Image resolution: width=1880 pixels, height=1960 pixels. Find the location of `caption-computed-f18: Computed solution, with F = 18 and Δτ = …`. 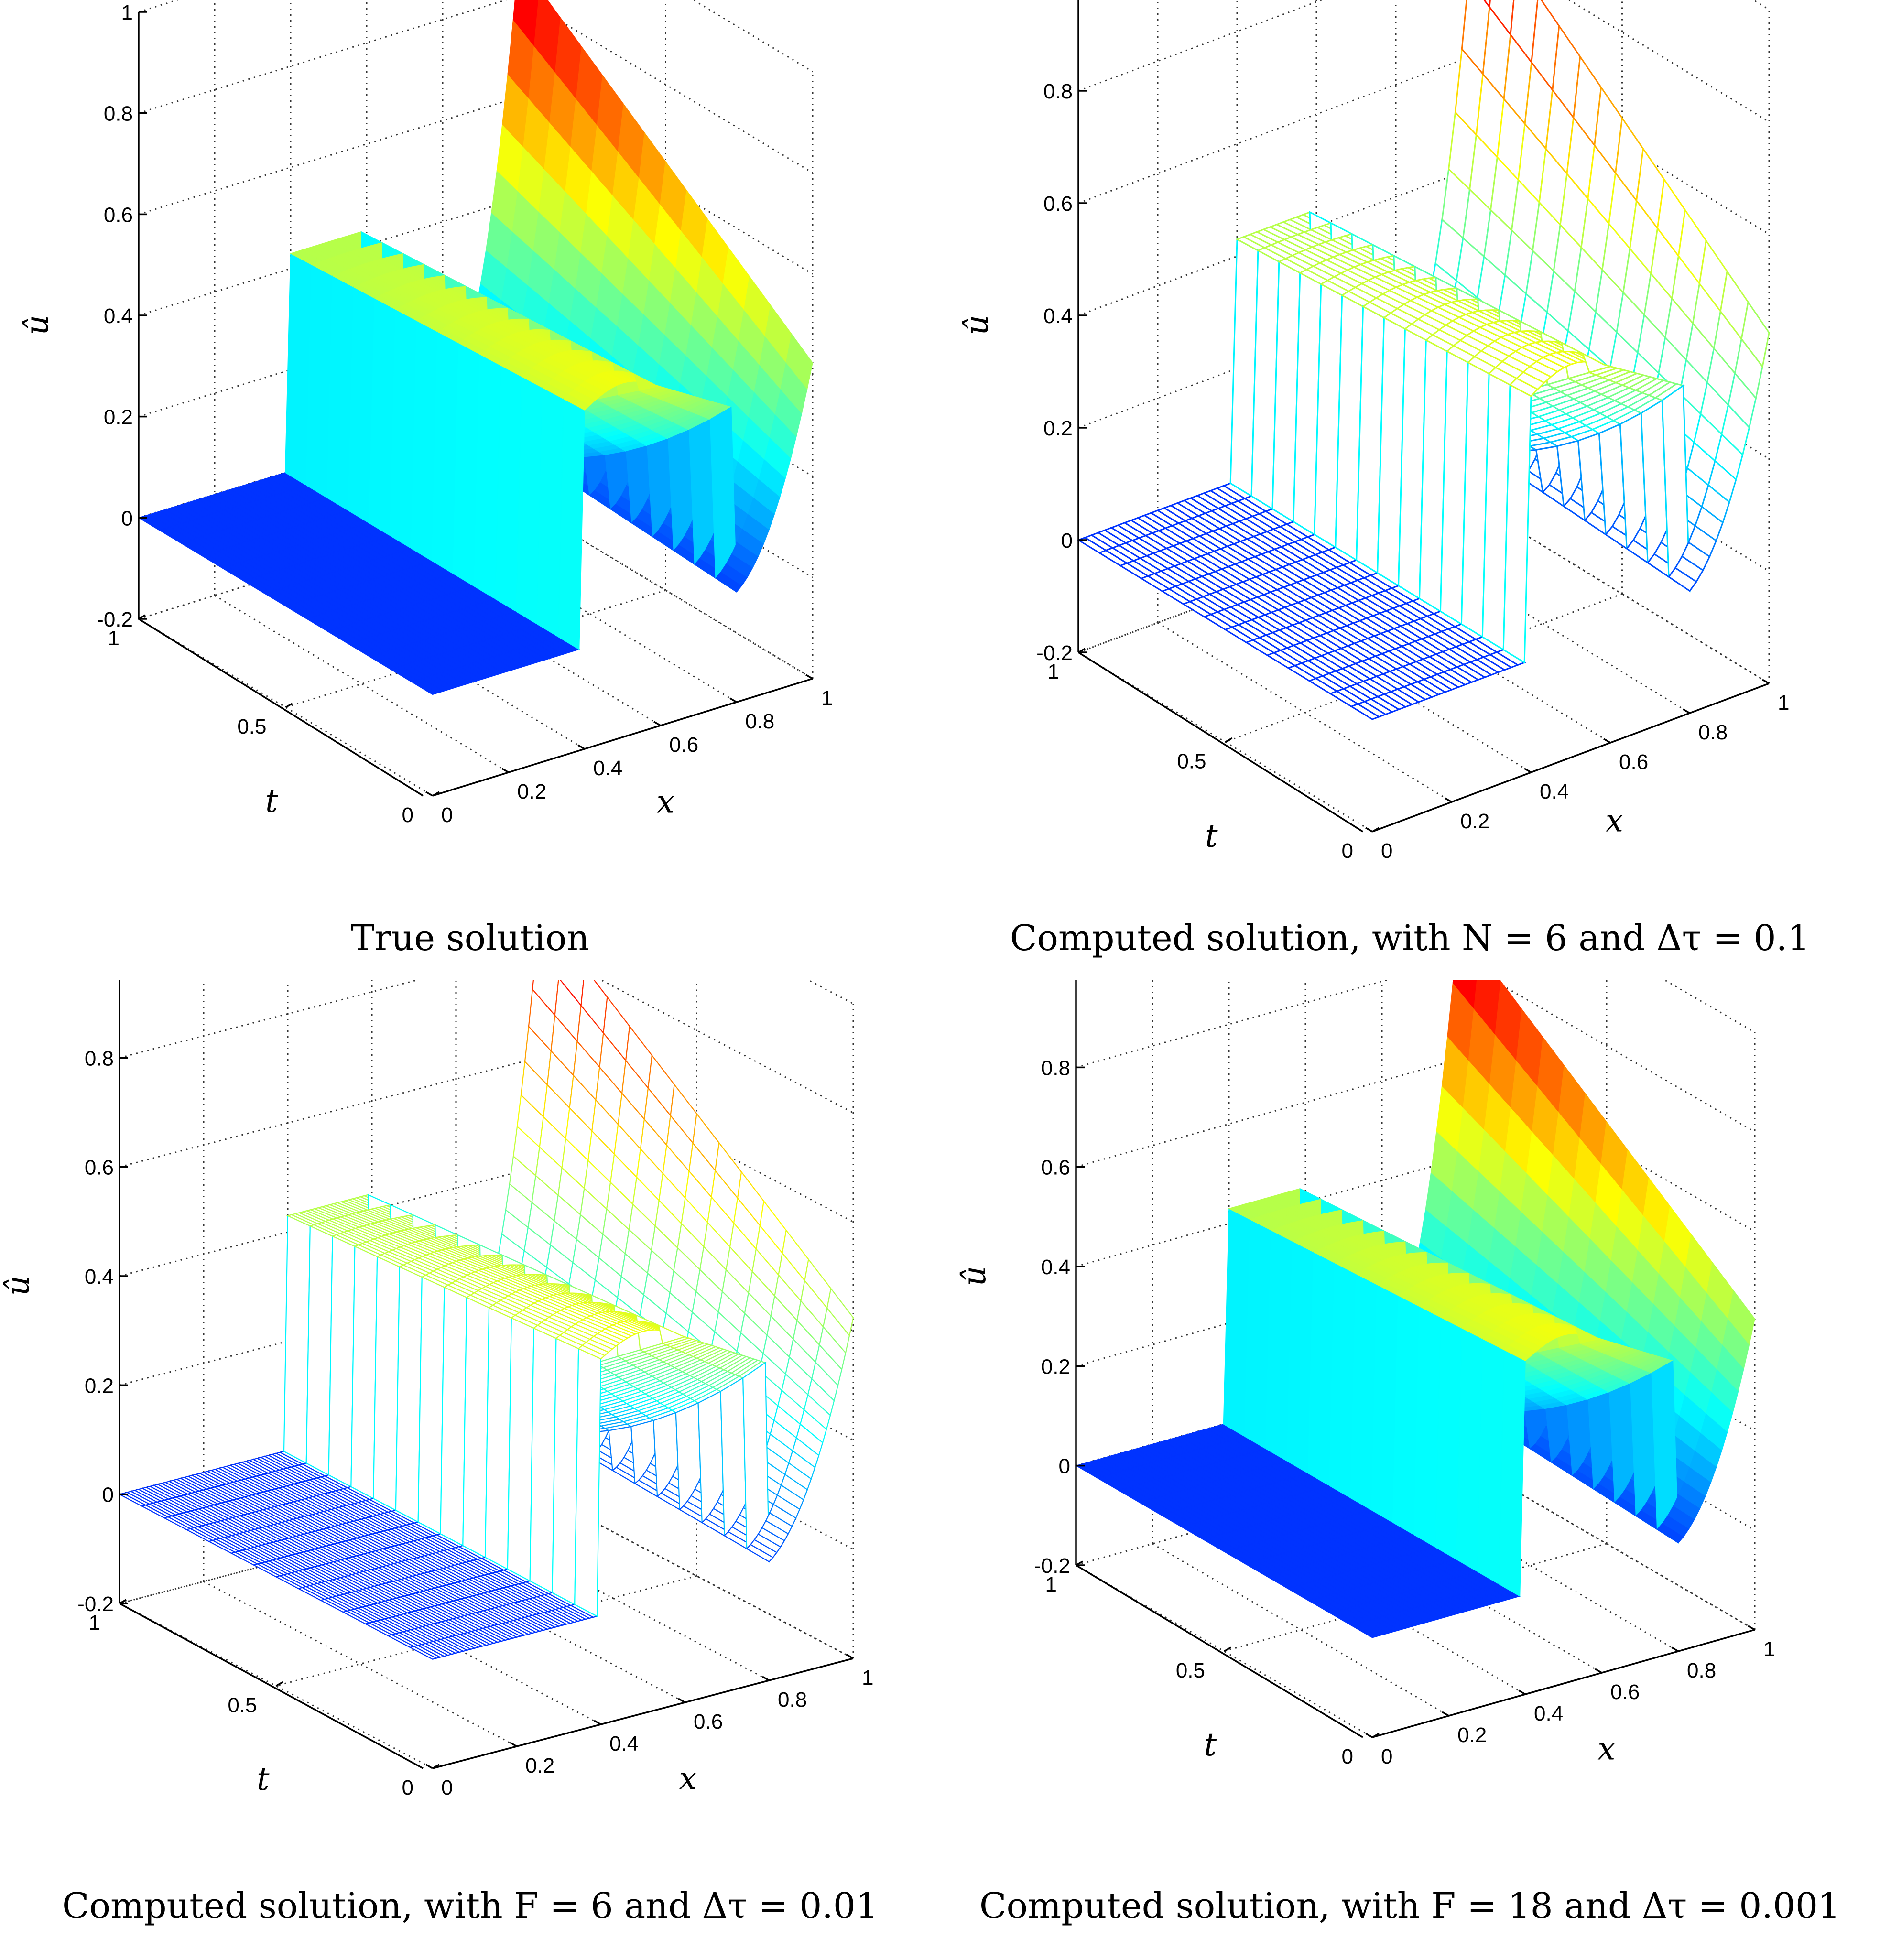

caption-computed-f18: Computed solution, with F = 18 and Δτ = … is located at coordinates (1410, 1906).